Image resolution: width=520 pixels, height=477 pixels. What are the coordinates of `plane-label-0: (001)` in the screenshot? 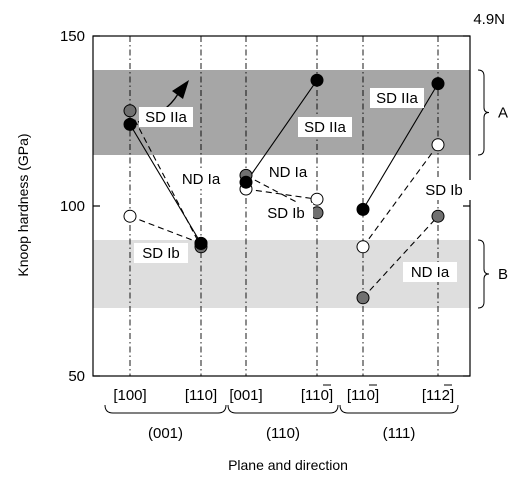 It's located at (165, 433).